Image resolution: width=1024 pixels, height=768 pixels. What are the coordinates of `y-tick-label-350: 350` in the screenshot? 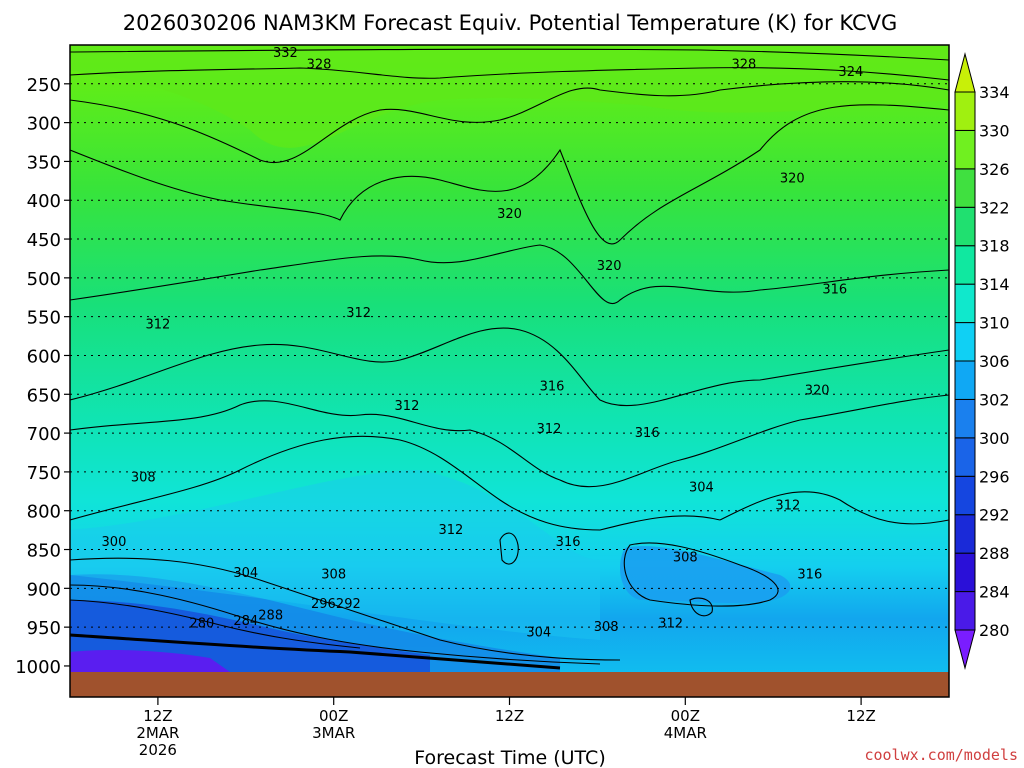 It's located at (44, 162).